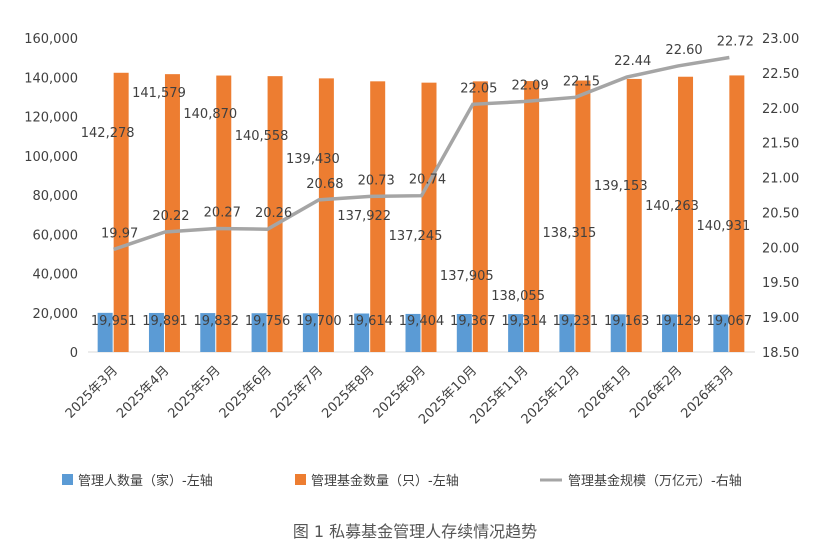  What do you see at coordinates (217, 321) in the screenshot?
I see `data-label-managers: 19,832` at bounding box center [217, 321].